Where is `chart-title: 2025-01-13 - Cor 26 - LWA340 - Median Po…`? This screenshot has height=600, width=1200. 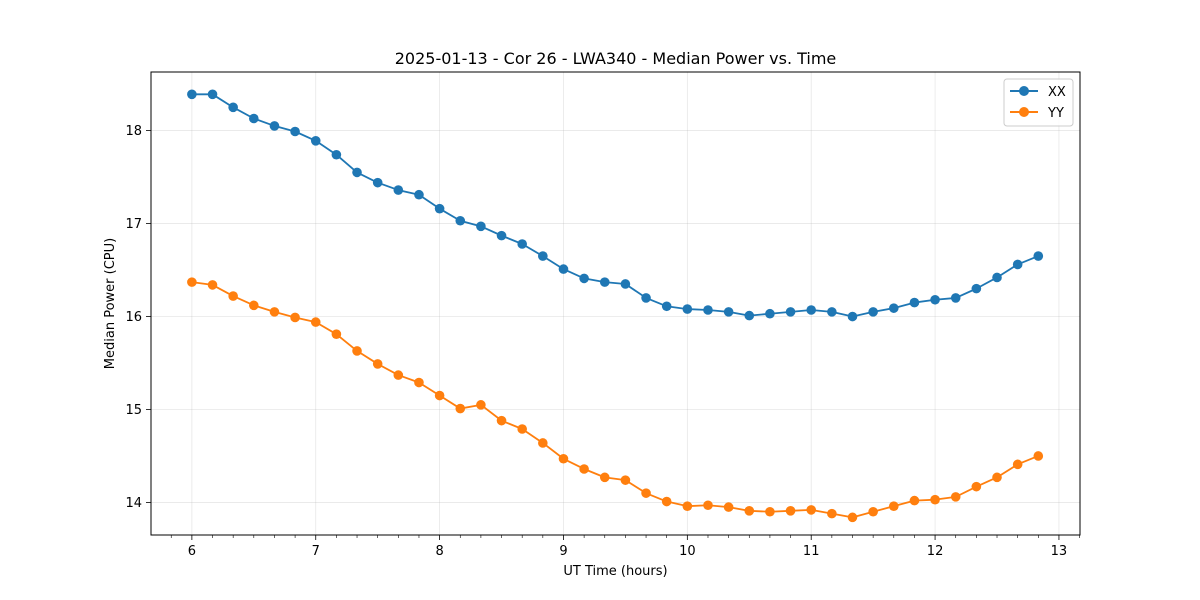 chart-title: 2025-01-13 - Cor 26 - LWA340 - Median Po… is located at coordinates (616, 58).